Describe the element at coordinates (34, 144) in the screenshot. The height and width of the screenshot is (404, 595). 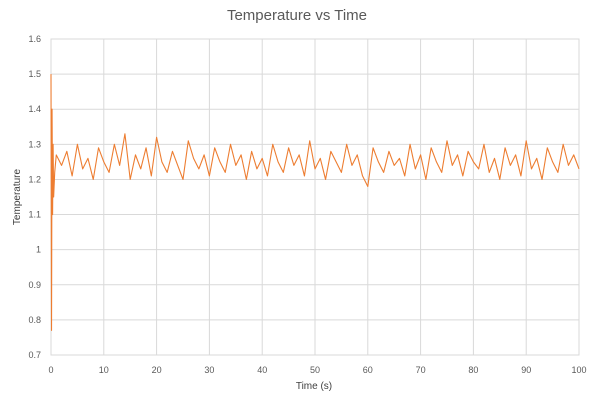
I see `y-tick-label: 1.3` at that location.